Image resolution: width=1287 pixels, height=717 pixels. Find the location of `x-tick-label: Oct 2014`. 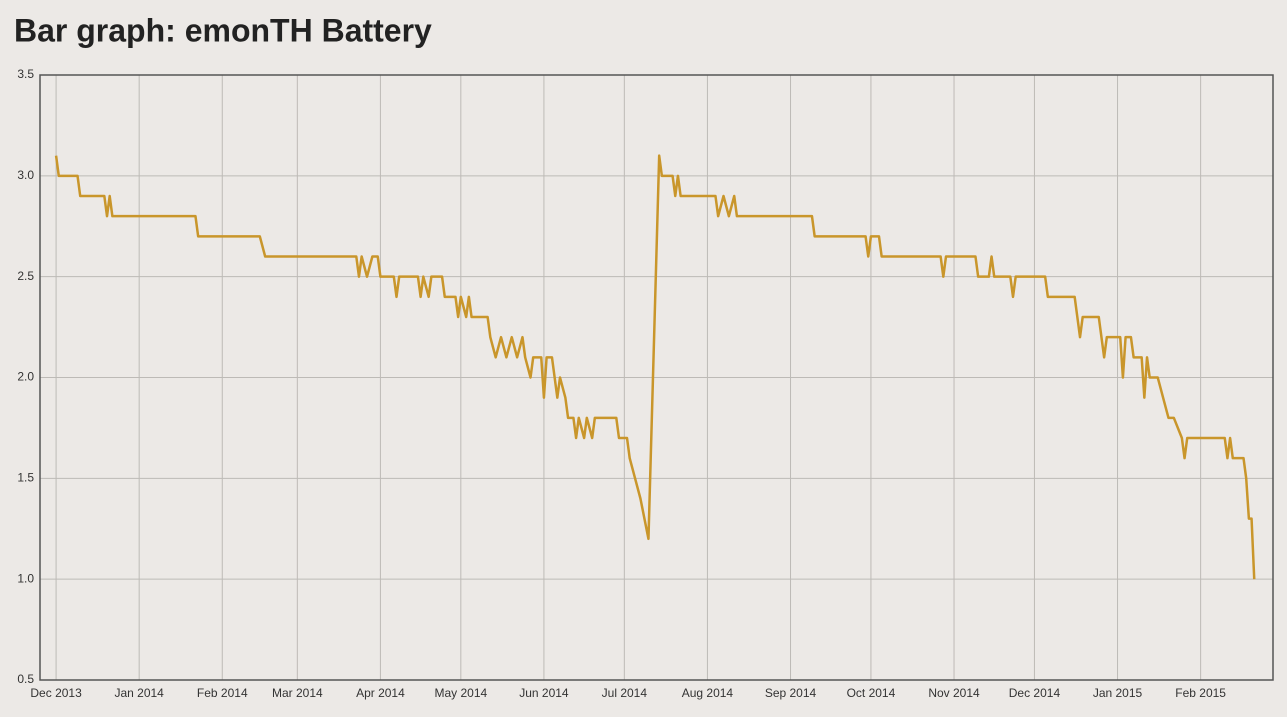

x-tick-label: Oct 2014 is located at coordinates (871, 693).